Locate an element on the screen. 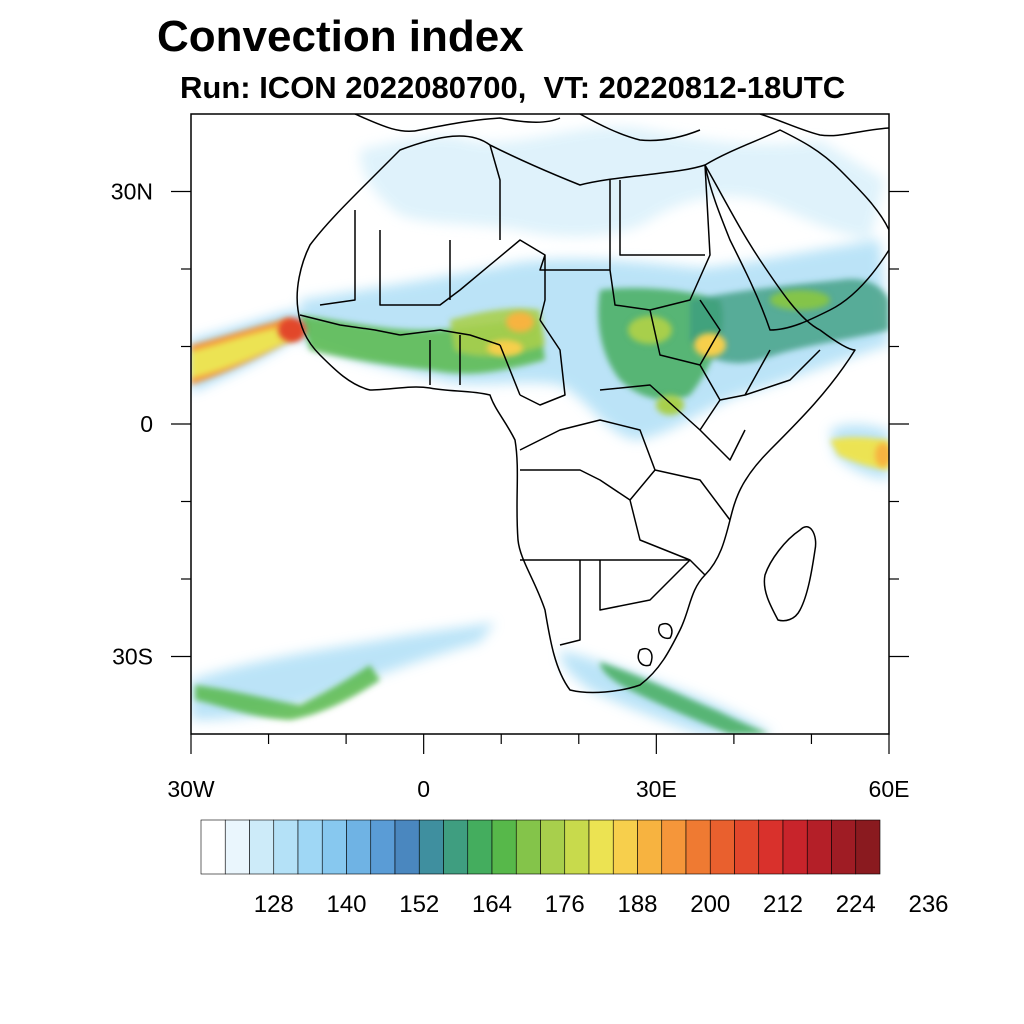 The height and width of the screenshot is (1024, 1024). colorbar-label: 188 is located at coordinates (637, 904).